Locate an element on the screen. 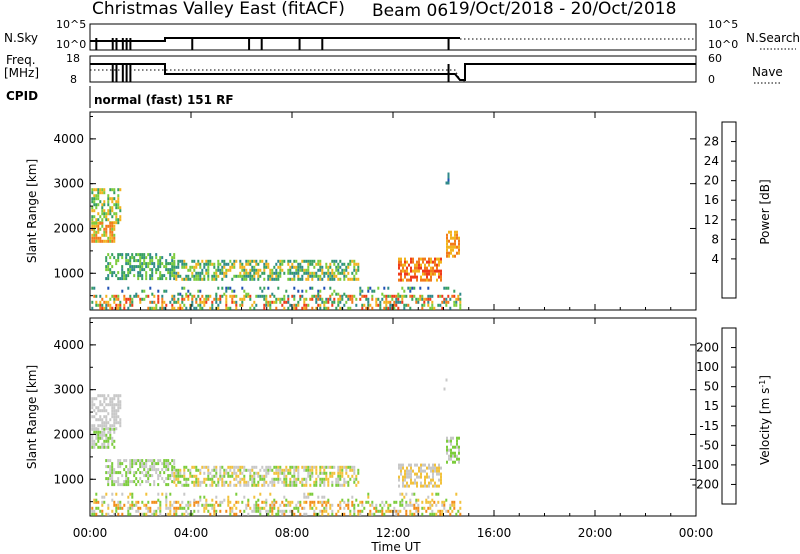 The width and height of the screenshot is (800, 554). colorbar-label-4: 12 is located at coordinates (711, 220).